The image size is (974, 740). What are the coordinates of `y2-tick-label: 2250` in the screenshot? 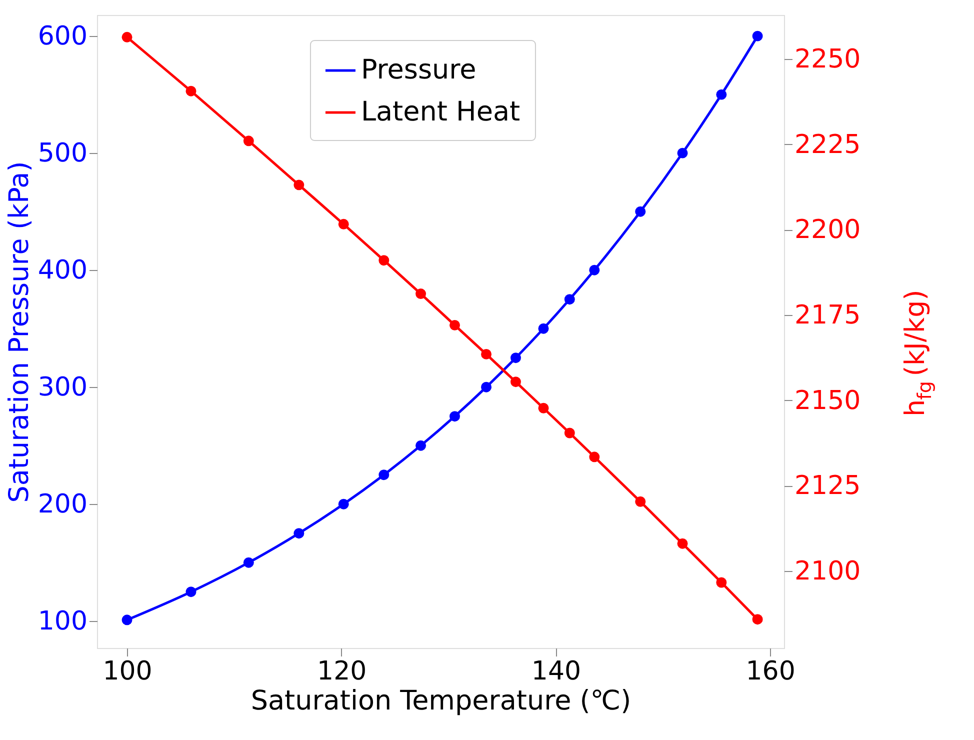 It's located at (827, 59).